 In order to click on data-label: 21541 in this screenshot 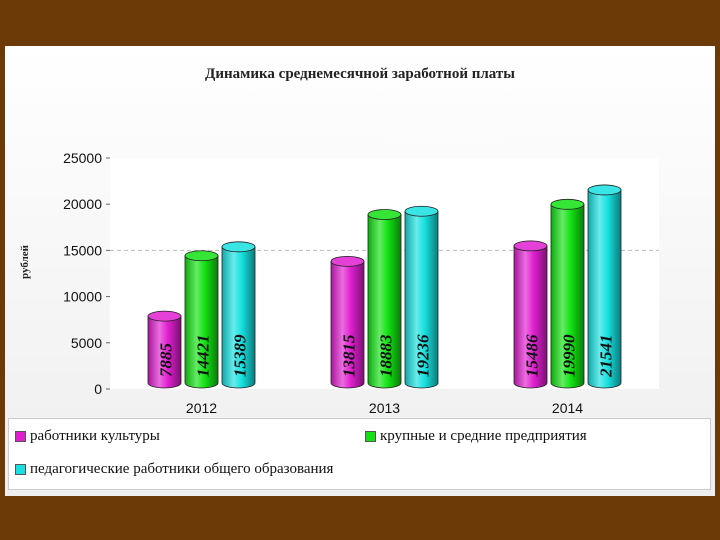, I will do `click(606, 357)`.